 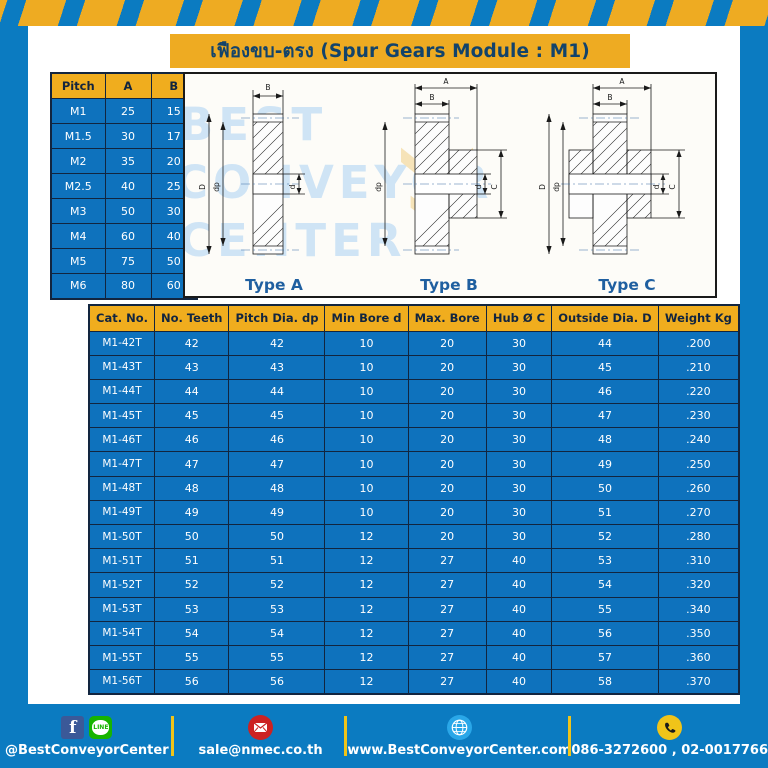 I want to click on spec-cell-pitch-dia: 54, so click(x=277, y=633).